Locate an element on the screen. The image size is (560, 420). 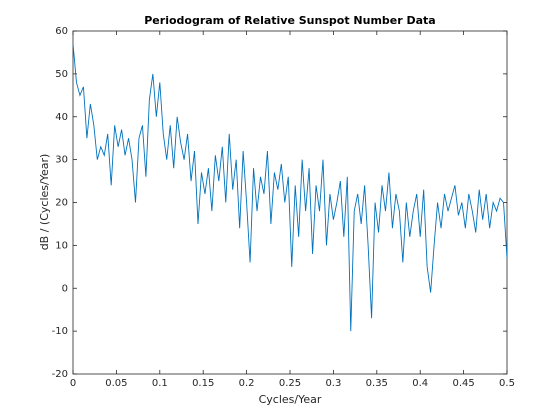
y-tick-label: 10 is located at coordinates (61, 245).